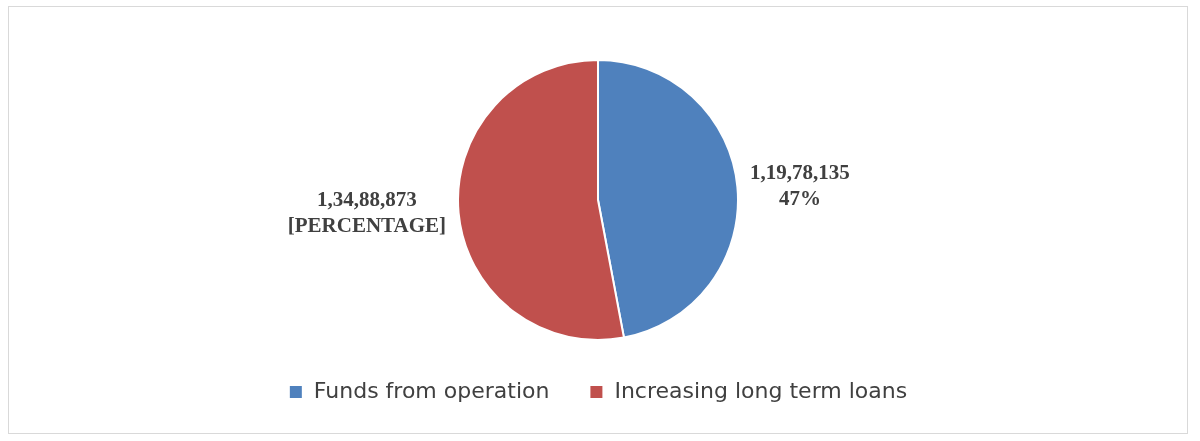 Image resolution: width=1200 pixels, height=441 pixels. Describe the element at coordinates (431, 390) in the screenshot. I see `legend-label: Funds from operation` at that location.